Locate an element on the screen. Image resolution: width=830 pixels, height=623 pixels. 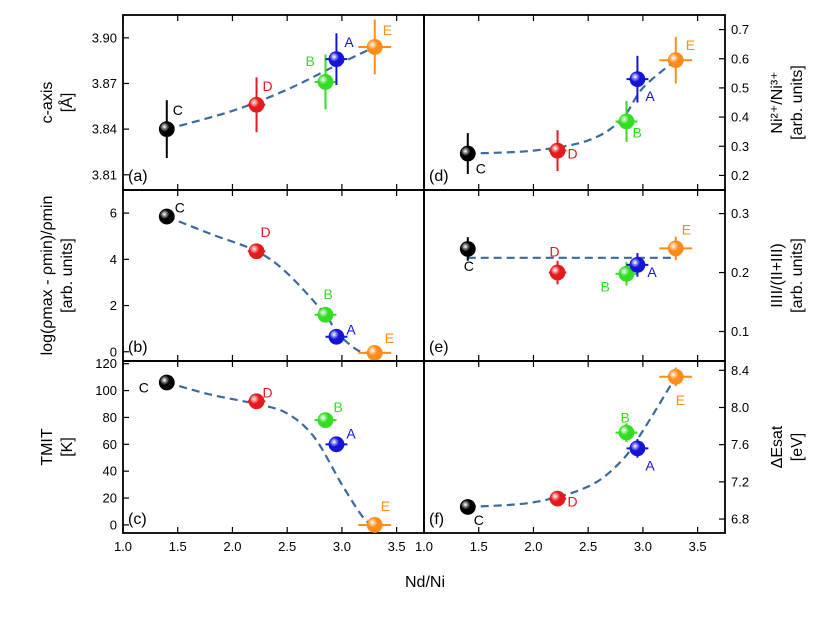
y-tick-label: 120 is located at coordinates (106, 363).